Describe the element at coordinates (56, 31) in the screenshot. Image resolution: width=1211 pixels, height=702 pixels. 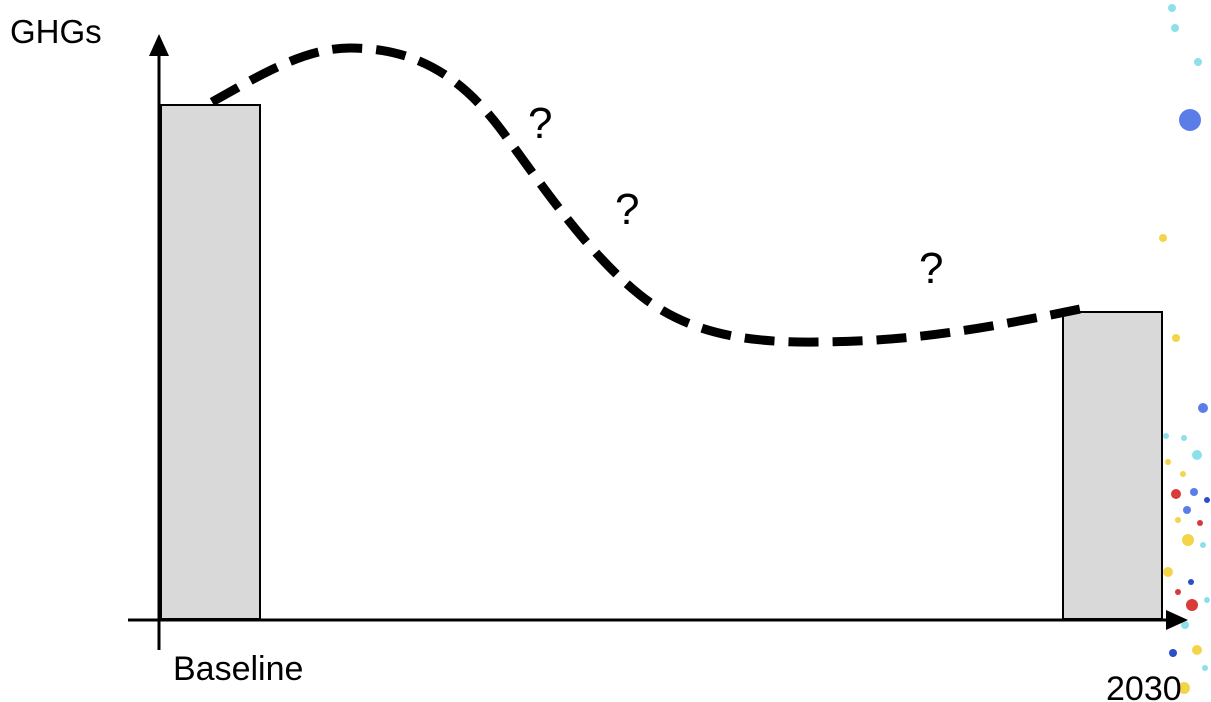
I see `y-axis-label: GHGs` at that location.